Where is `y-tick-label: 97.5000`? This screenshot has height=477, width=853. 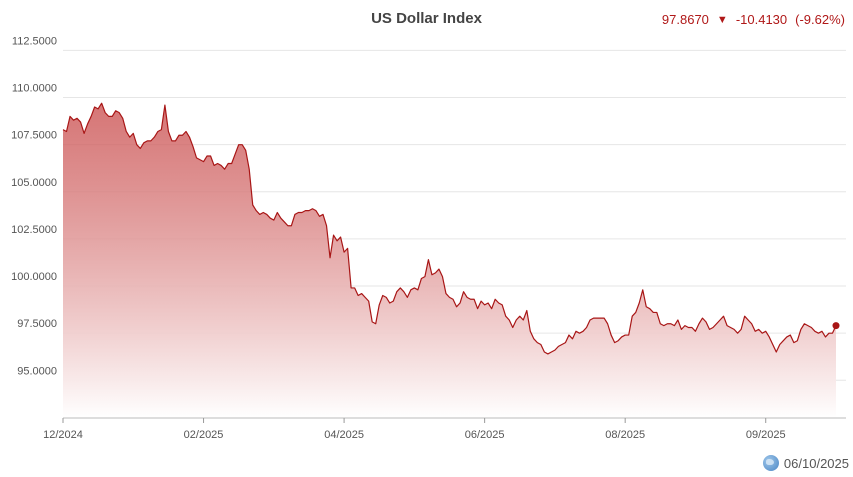 y-tick-label: 97.5000 is located at coordinates (37, 324).